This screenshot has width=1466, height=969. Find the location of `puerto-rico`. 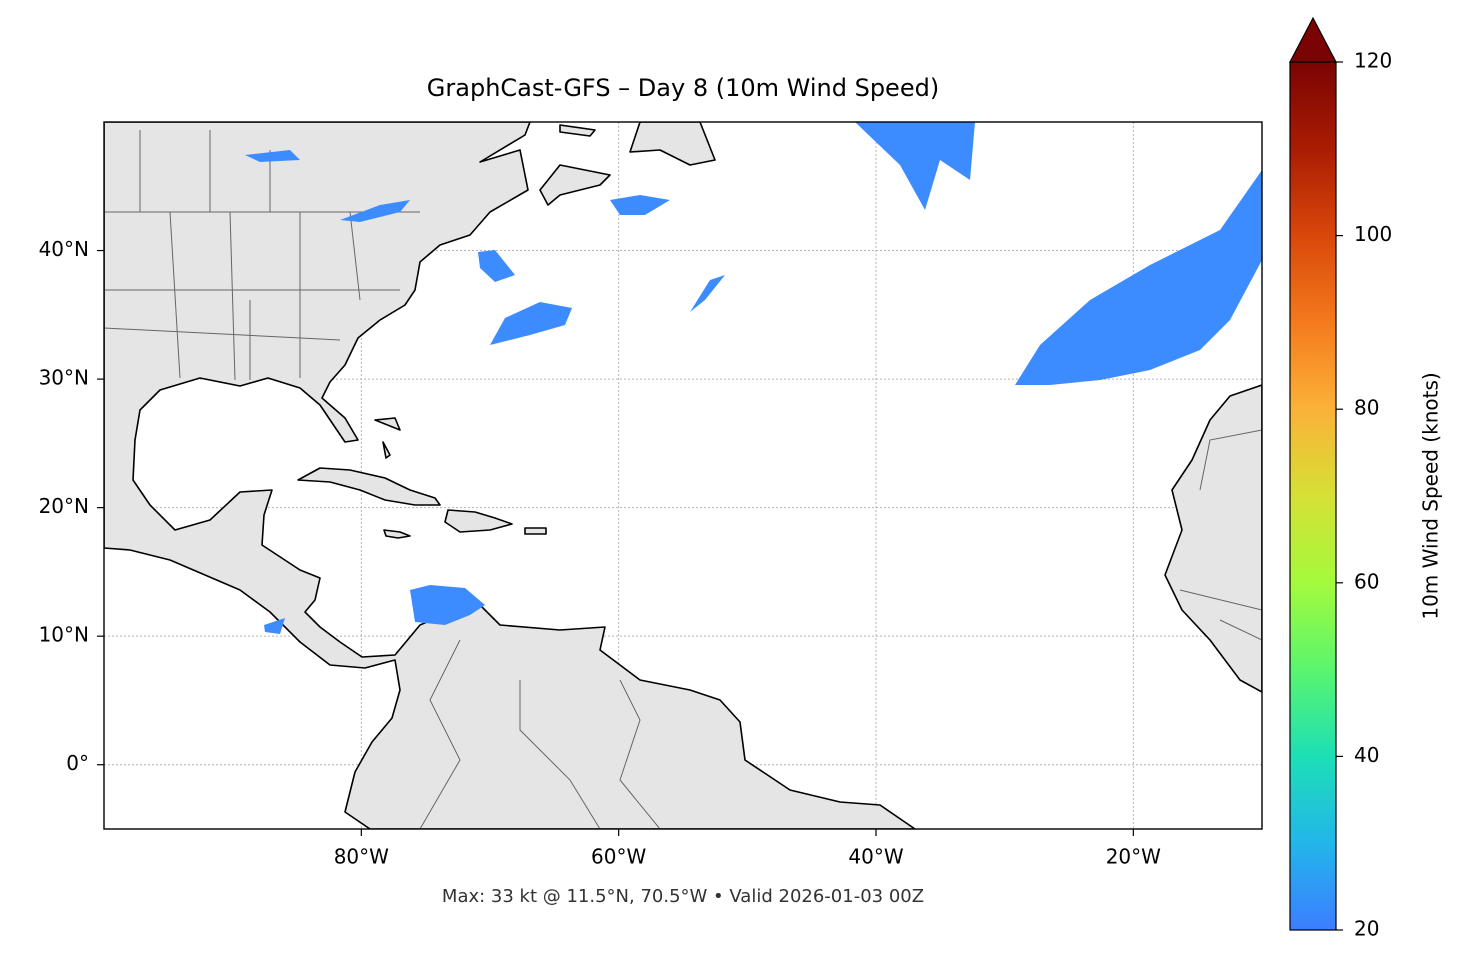

puerto-rico is located at coordinates (535, 531).